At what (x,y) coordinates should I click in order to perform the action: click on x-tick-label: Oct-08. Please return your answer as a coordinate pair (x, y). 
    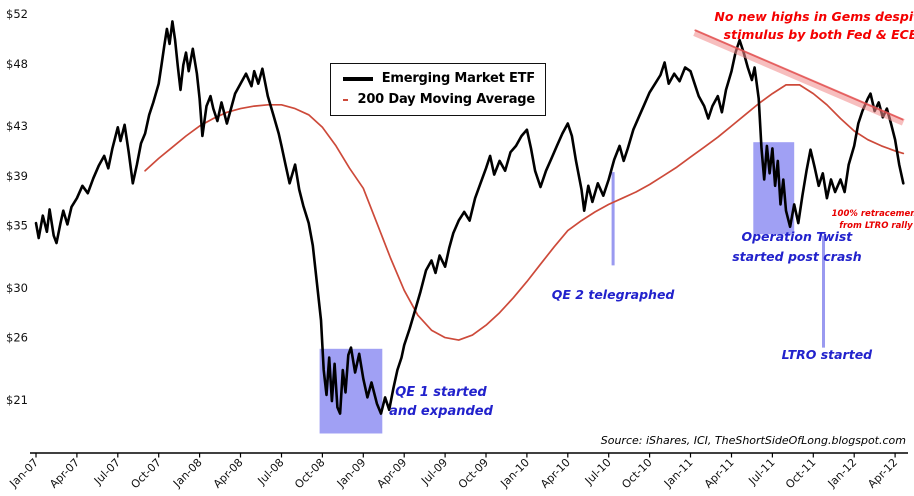
    Looking at the image, I should click on (309, 473).